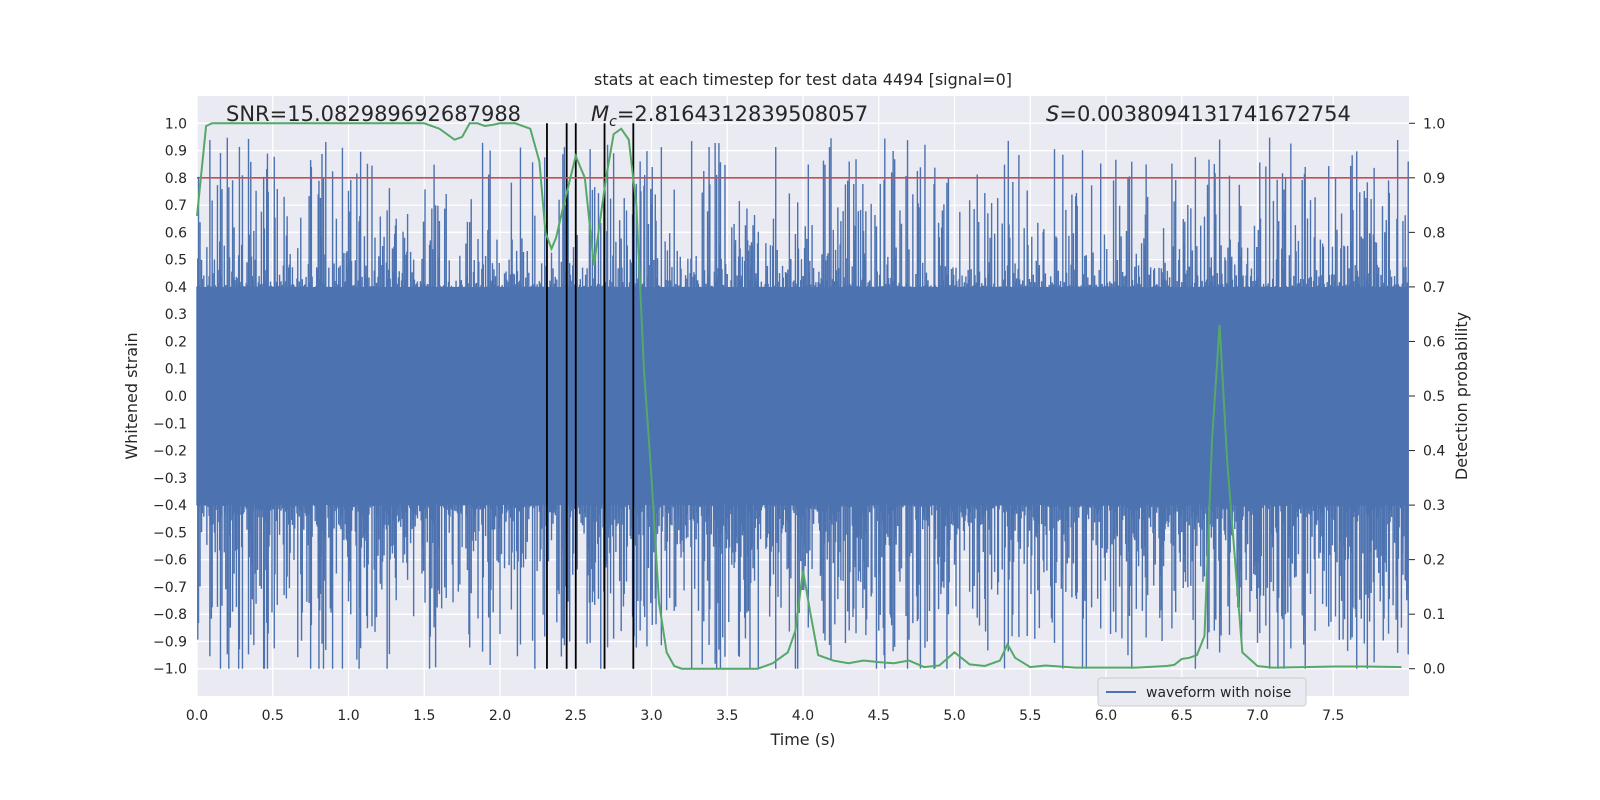  Describe the element at coordinates (1030, 716) in the screenshot. I see `x-tick-label: 5.5` at that location.